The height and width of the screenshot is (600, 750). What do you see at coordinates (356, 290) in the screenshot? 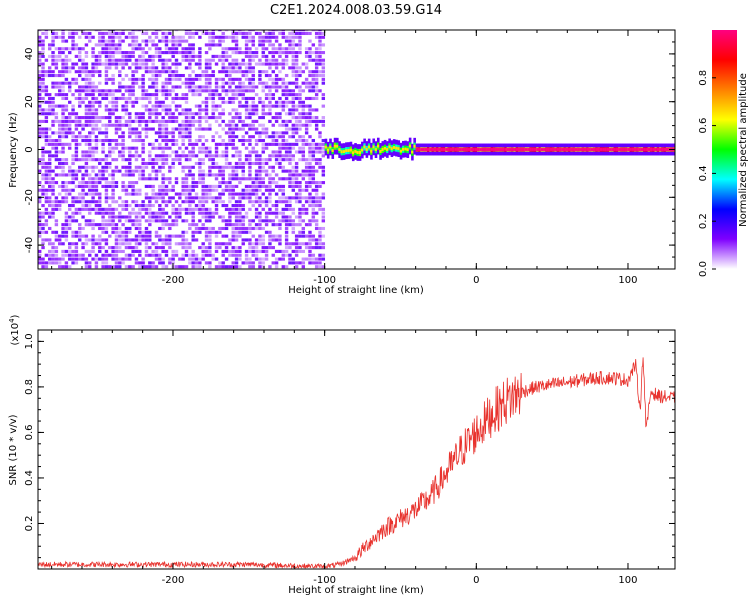
I see `spectrogram-x-label: Height of straight line (km)` at bounding box center [356, 290].